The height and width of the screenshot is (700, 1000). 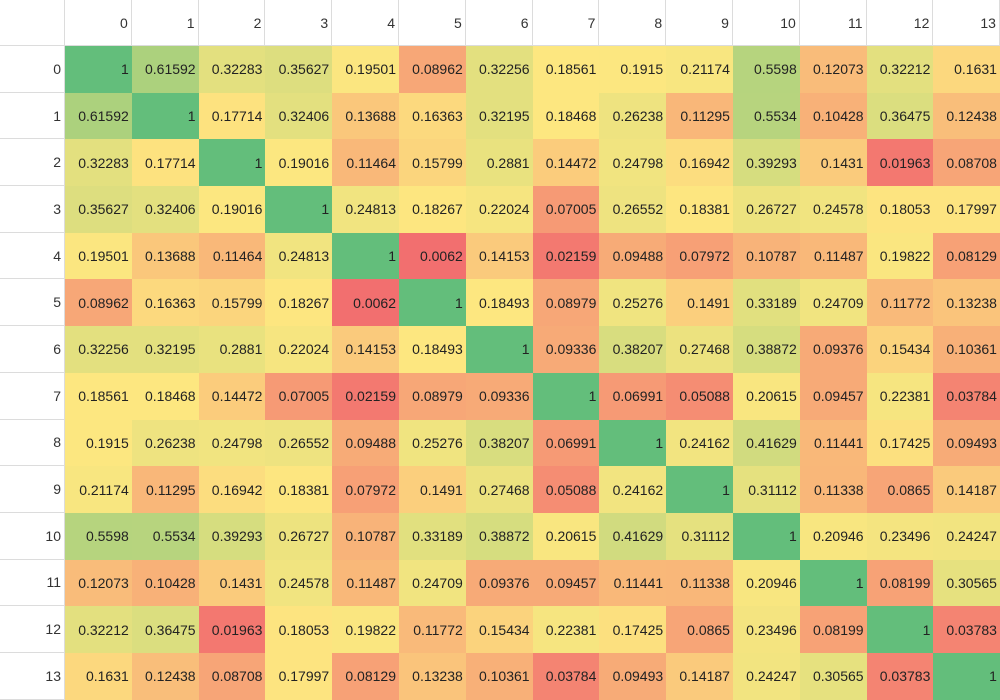 What do you see at coordinates (900, 23) in the screenshot?
I see `column-header: 12` at bounding box center [900, 23].